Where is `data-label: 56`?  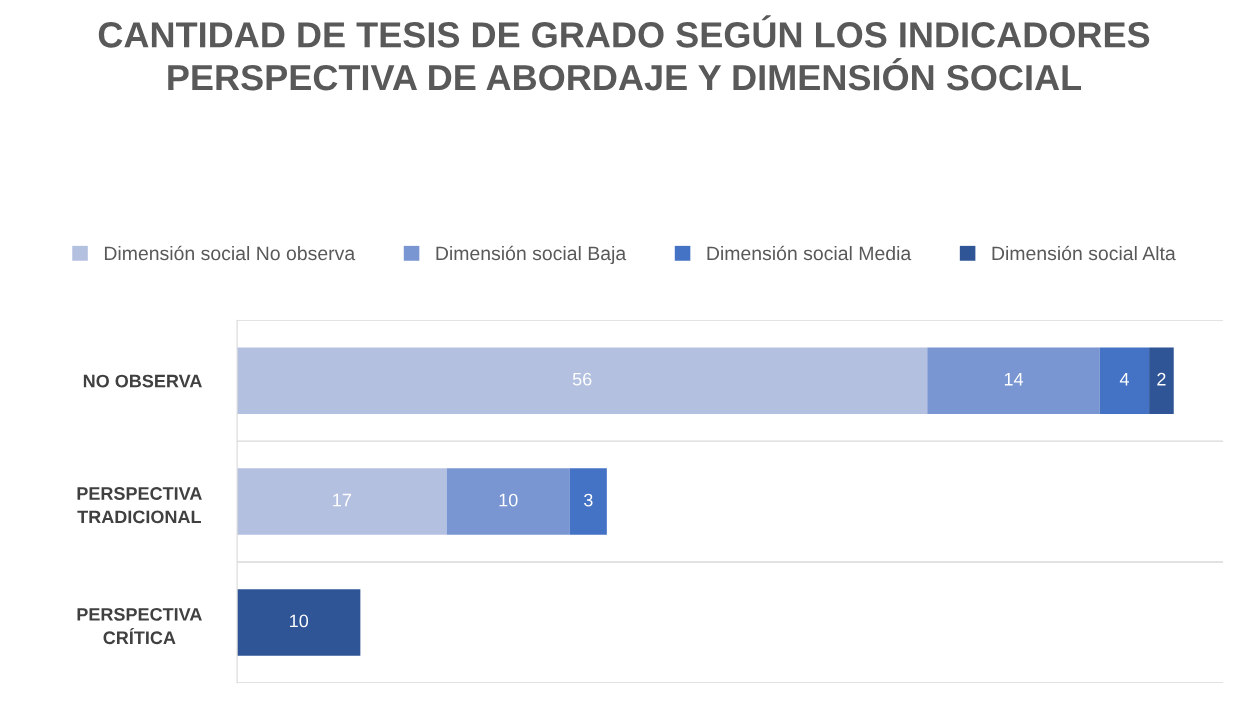
data-label: 56 is located at coordinates (582, 379).